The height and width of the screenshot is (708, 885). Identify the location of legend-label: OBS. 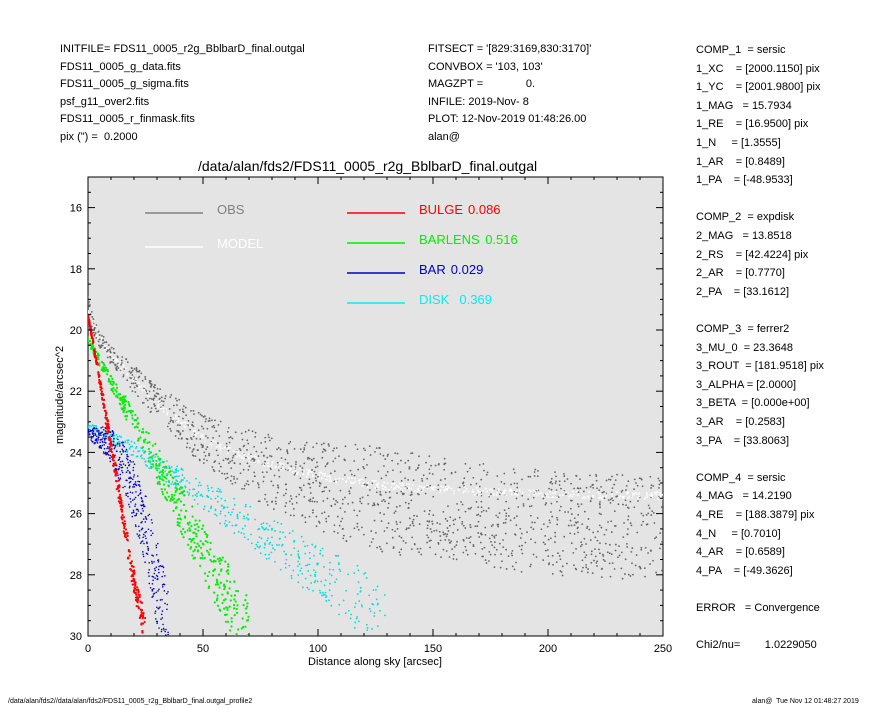
(231, 209).